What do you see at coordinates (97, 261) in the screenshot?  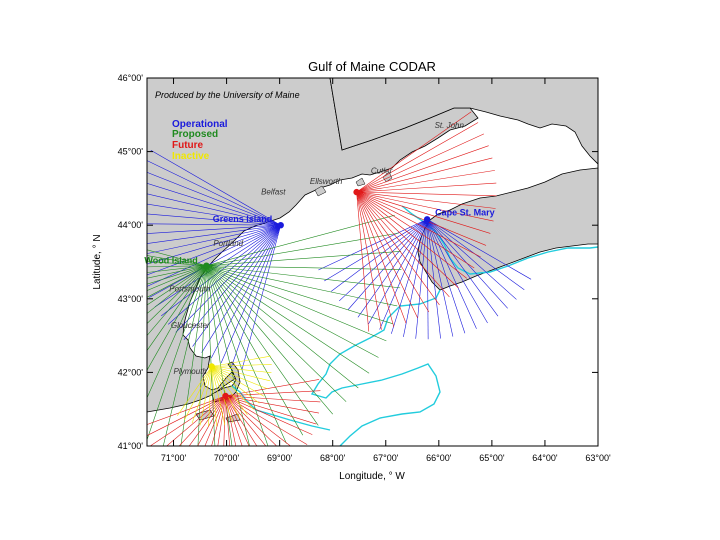 I see `y-axis-label: Latitude, ° N` at bounding box center [97, 261].